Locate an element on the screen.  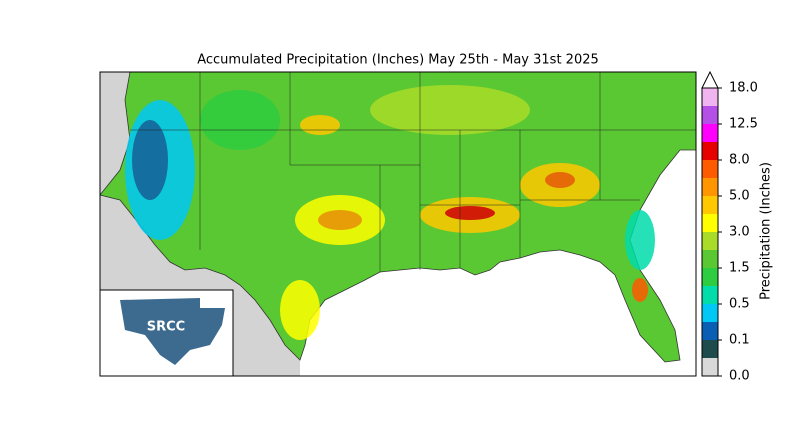
logo-shape is located at coordinates (172, 331).